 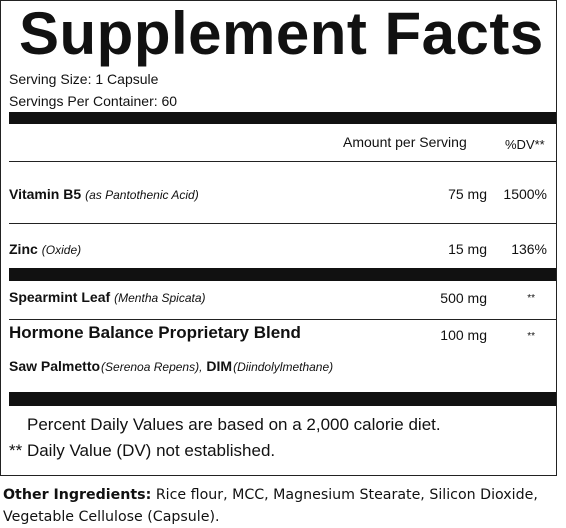 I want to click on amount: 15 mg, so click(x=467, y=249).